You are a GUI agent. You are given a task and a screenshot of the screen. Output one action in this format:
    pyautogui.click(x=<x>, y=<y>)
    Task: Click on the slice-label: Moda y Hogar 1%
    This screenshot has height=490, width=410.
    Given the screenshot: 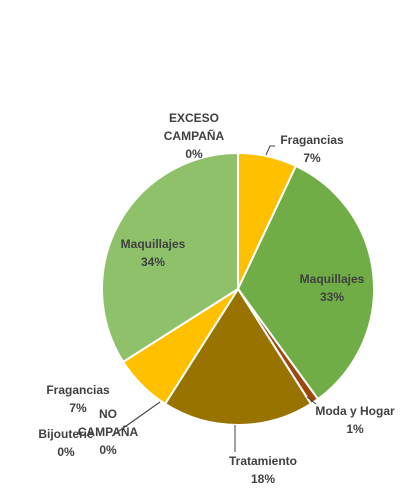 What is the action you would take?
    pyautogui.click(x=355, y=420)
    